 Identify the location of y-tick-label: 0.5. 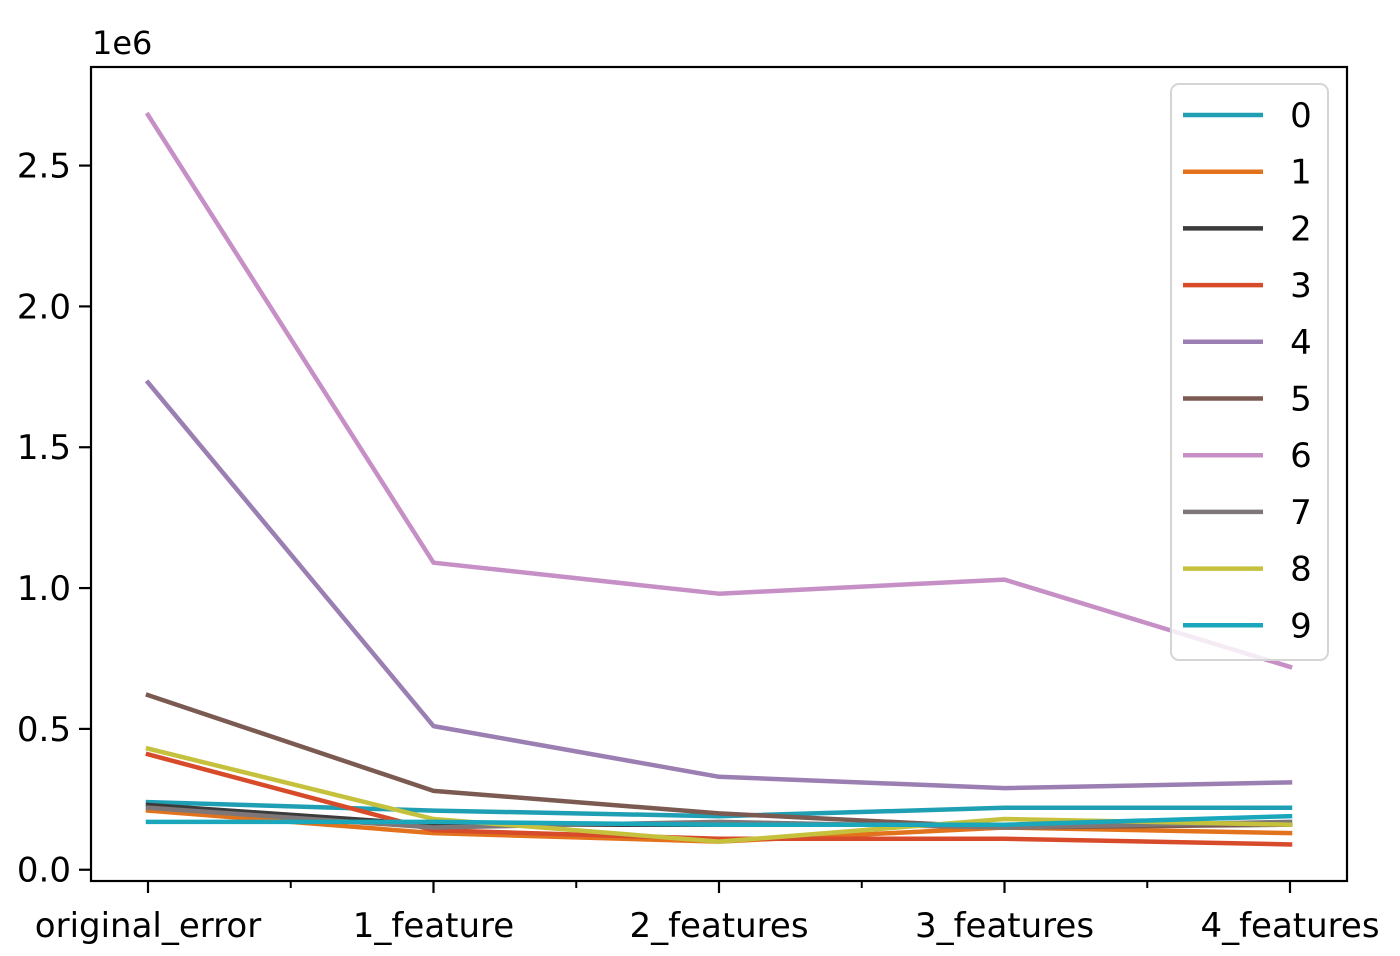
(44, 730).